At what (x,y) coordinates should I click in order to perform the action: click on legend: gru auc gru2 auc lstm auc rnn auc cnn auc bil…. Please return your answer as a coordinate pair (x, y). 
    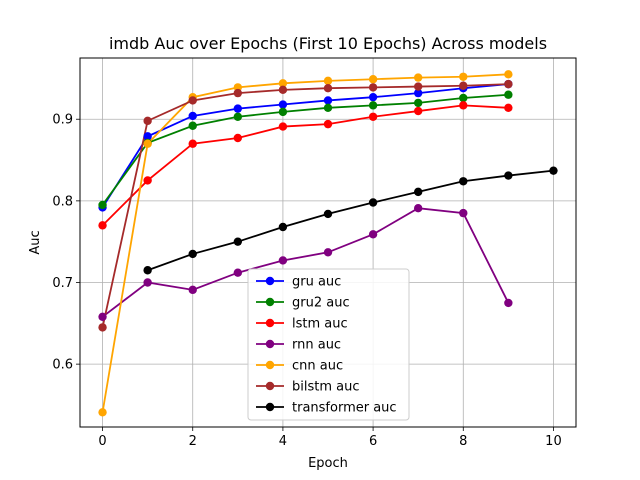
    Looking at the image, I should click on (328, 344).